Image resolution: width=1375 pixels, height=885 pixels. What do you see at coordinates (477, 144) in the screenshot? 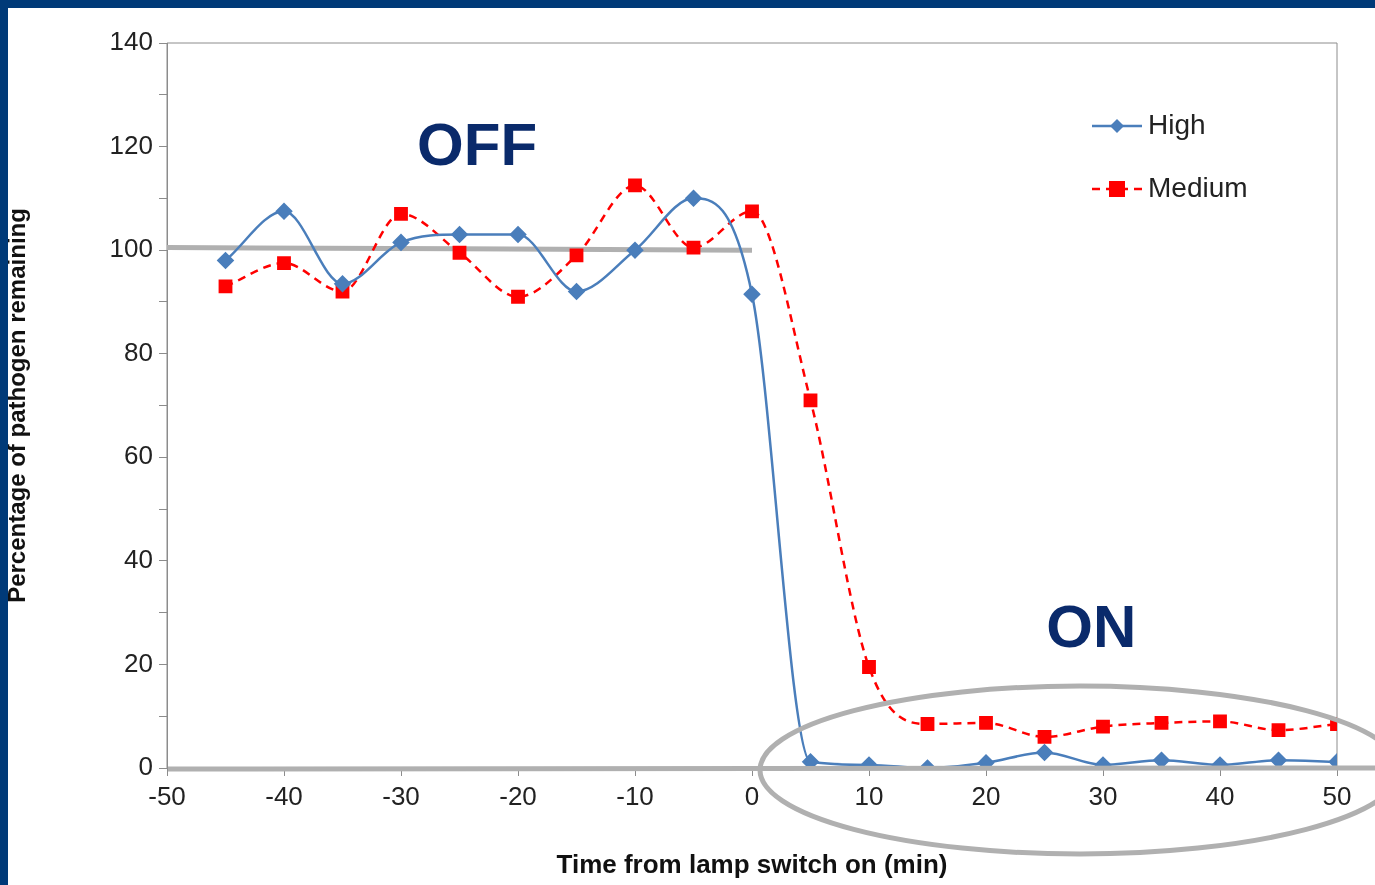
I see `annotation: OFF` at bounding box center [477, 144].